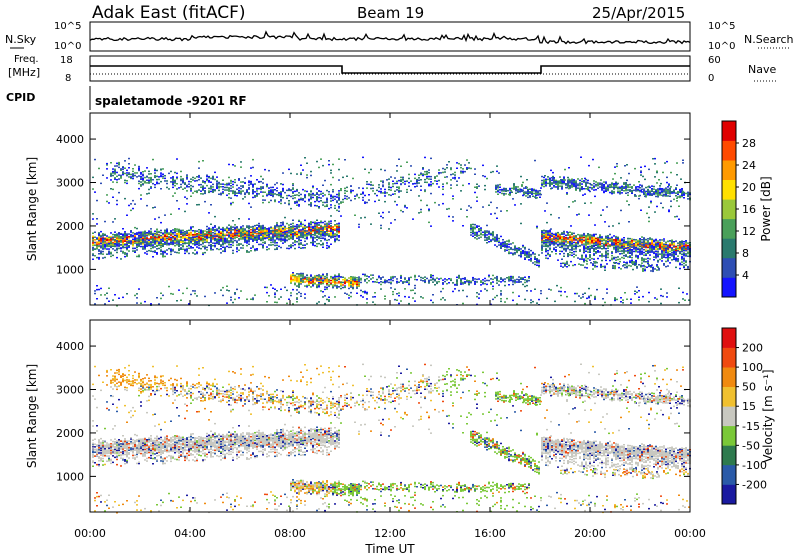  I want to click on freq-line, so click(390, 69).